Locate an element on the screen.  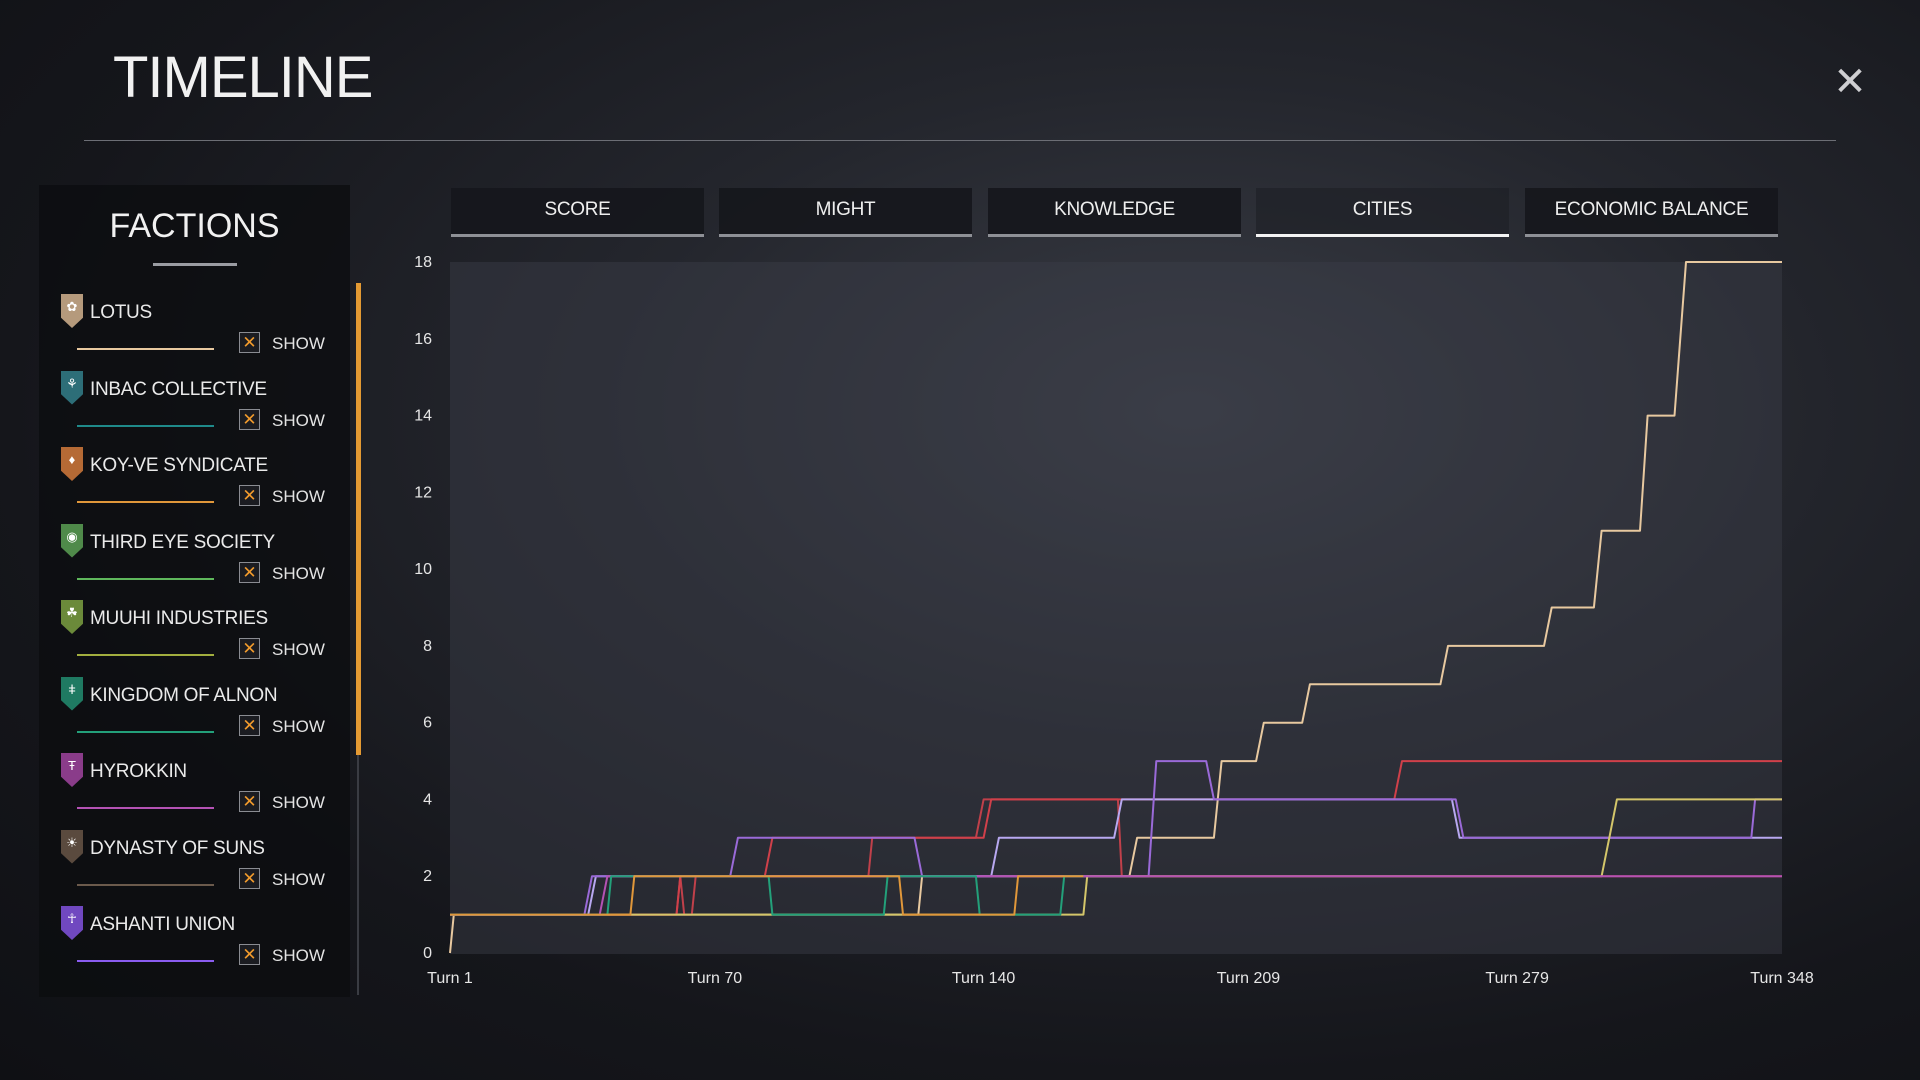
faction-name: KINGDOM OF ALNON is located at coordinates (184, 695).